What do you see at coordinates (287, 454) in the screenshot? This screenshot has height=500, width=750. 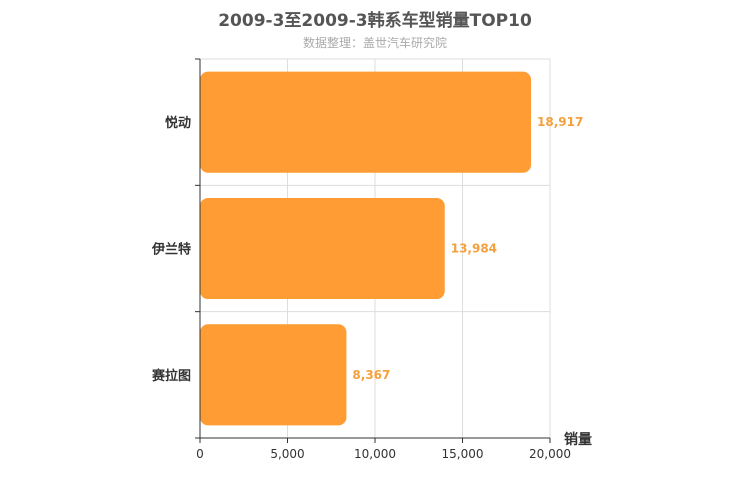 I see `x-tick-label-2: 5,000` at bounding box center [287, 454].